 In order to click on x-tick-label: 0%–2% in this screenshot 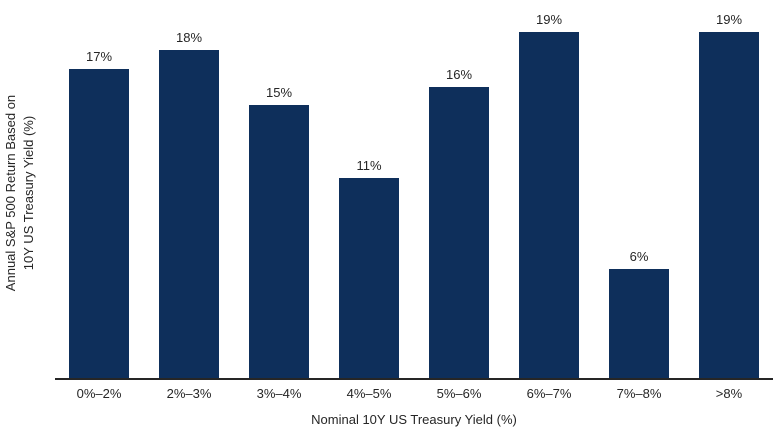, I will do `click(99, 393)`.